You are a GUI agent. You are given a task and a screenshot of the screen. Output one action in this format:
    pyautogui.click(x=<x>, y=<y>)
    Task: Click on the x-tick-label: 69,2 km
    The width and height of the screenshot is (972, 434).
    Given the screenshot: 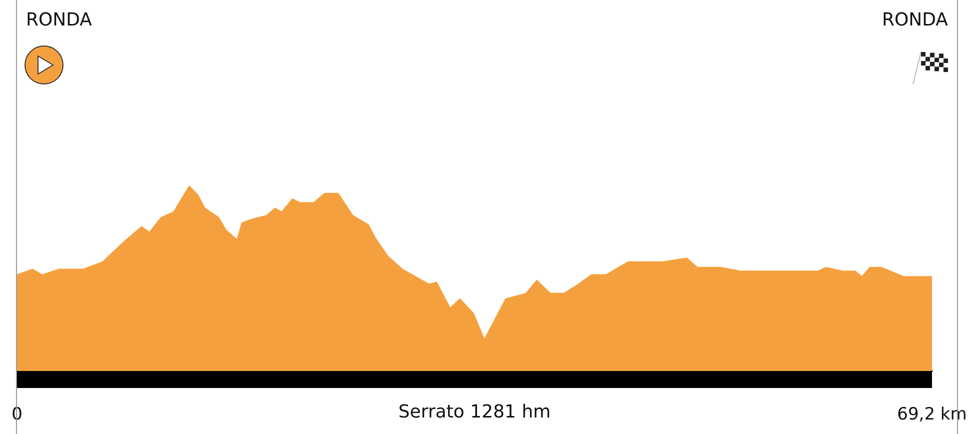 What is the action you would take?
    pyautogui.click(x=932, y=414)
    